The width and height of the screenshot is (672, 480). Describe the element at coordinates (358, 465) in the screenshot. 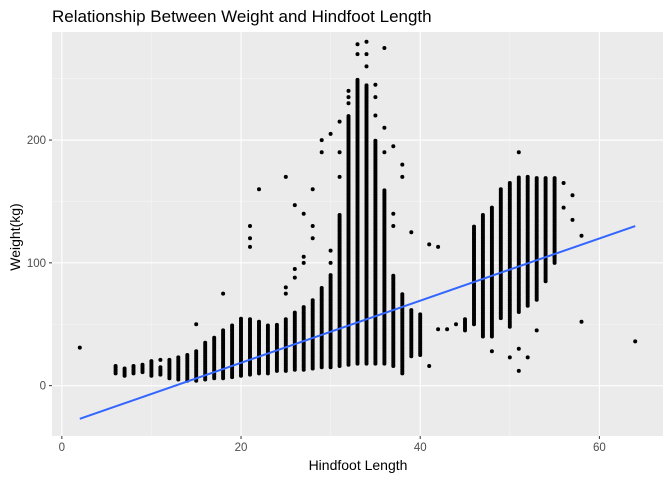

I see `x-axis-title: Hindfoot Length` at that location.